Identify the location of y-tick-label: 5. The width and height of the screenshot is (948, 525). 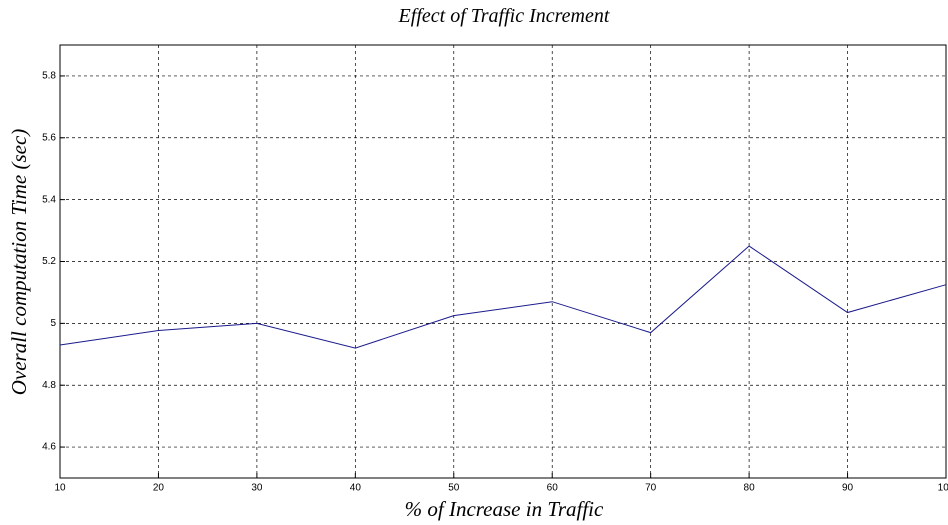
(53, 323).